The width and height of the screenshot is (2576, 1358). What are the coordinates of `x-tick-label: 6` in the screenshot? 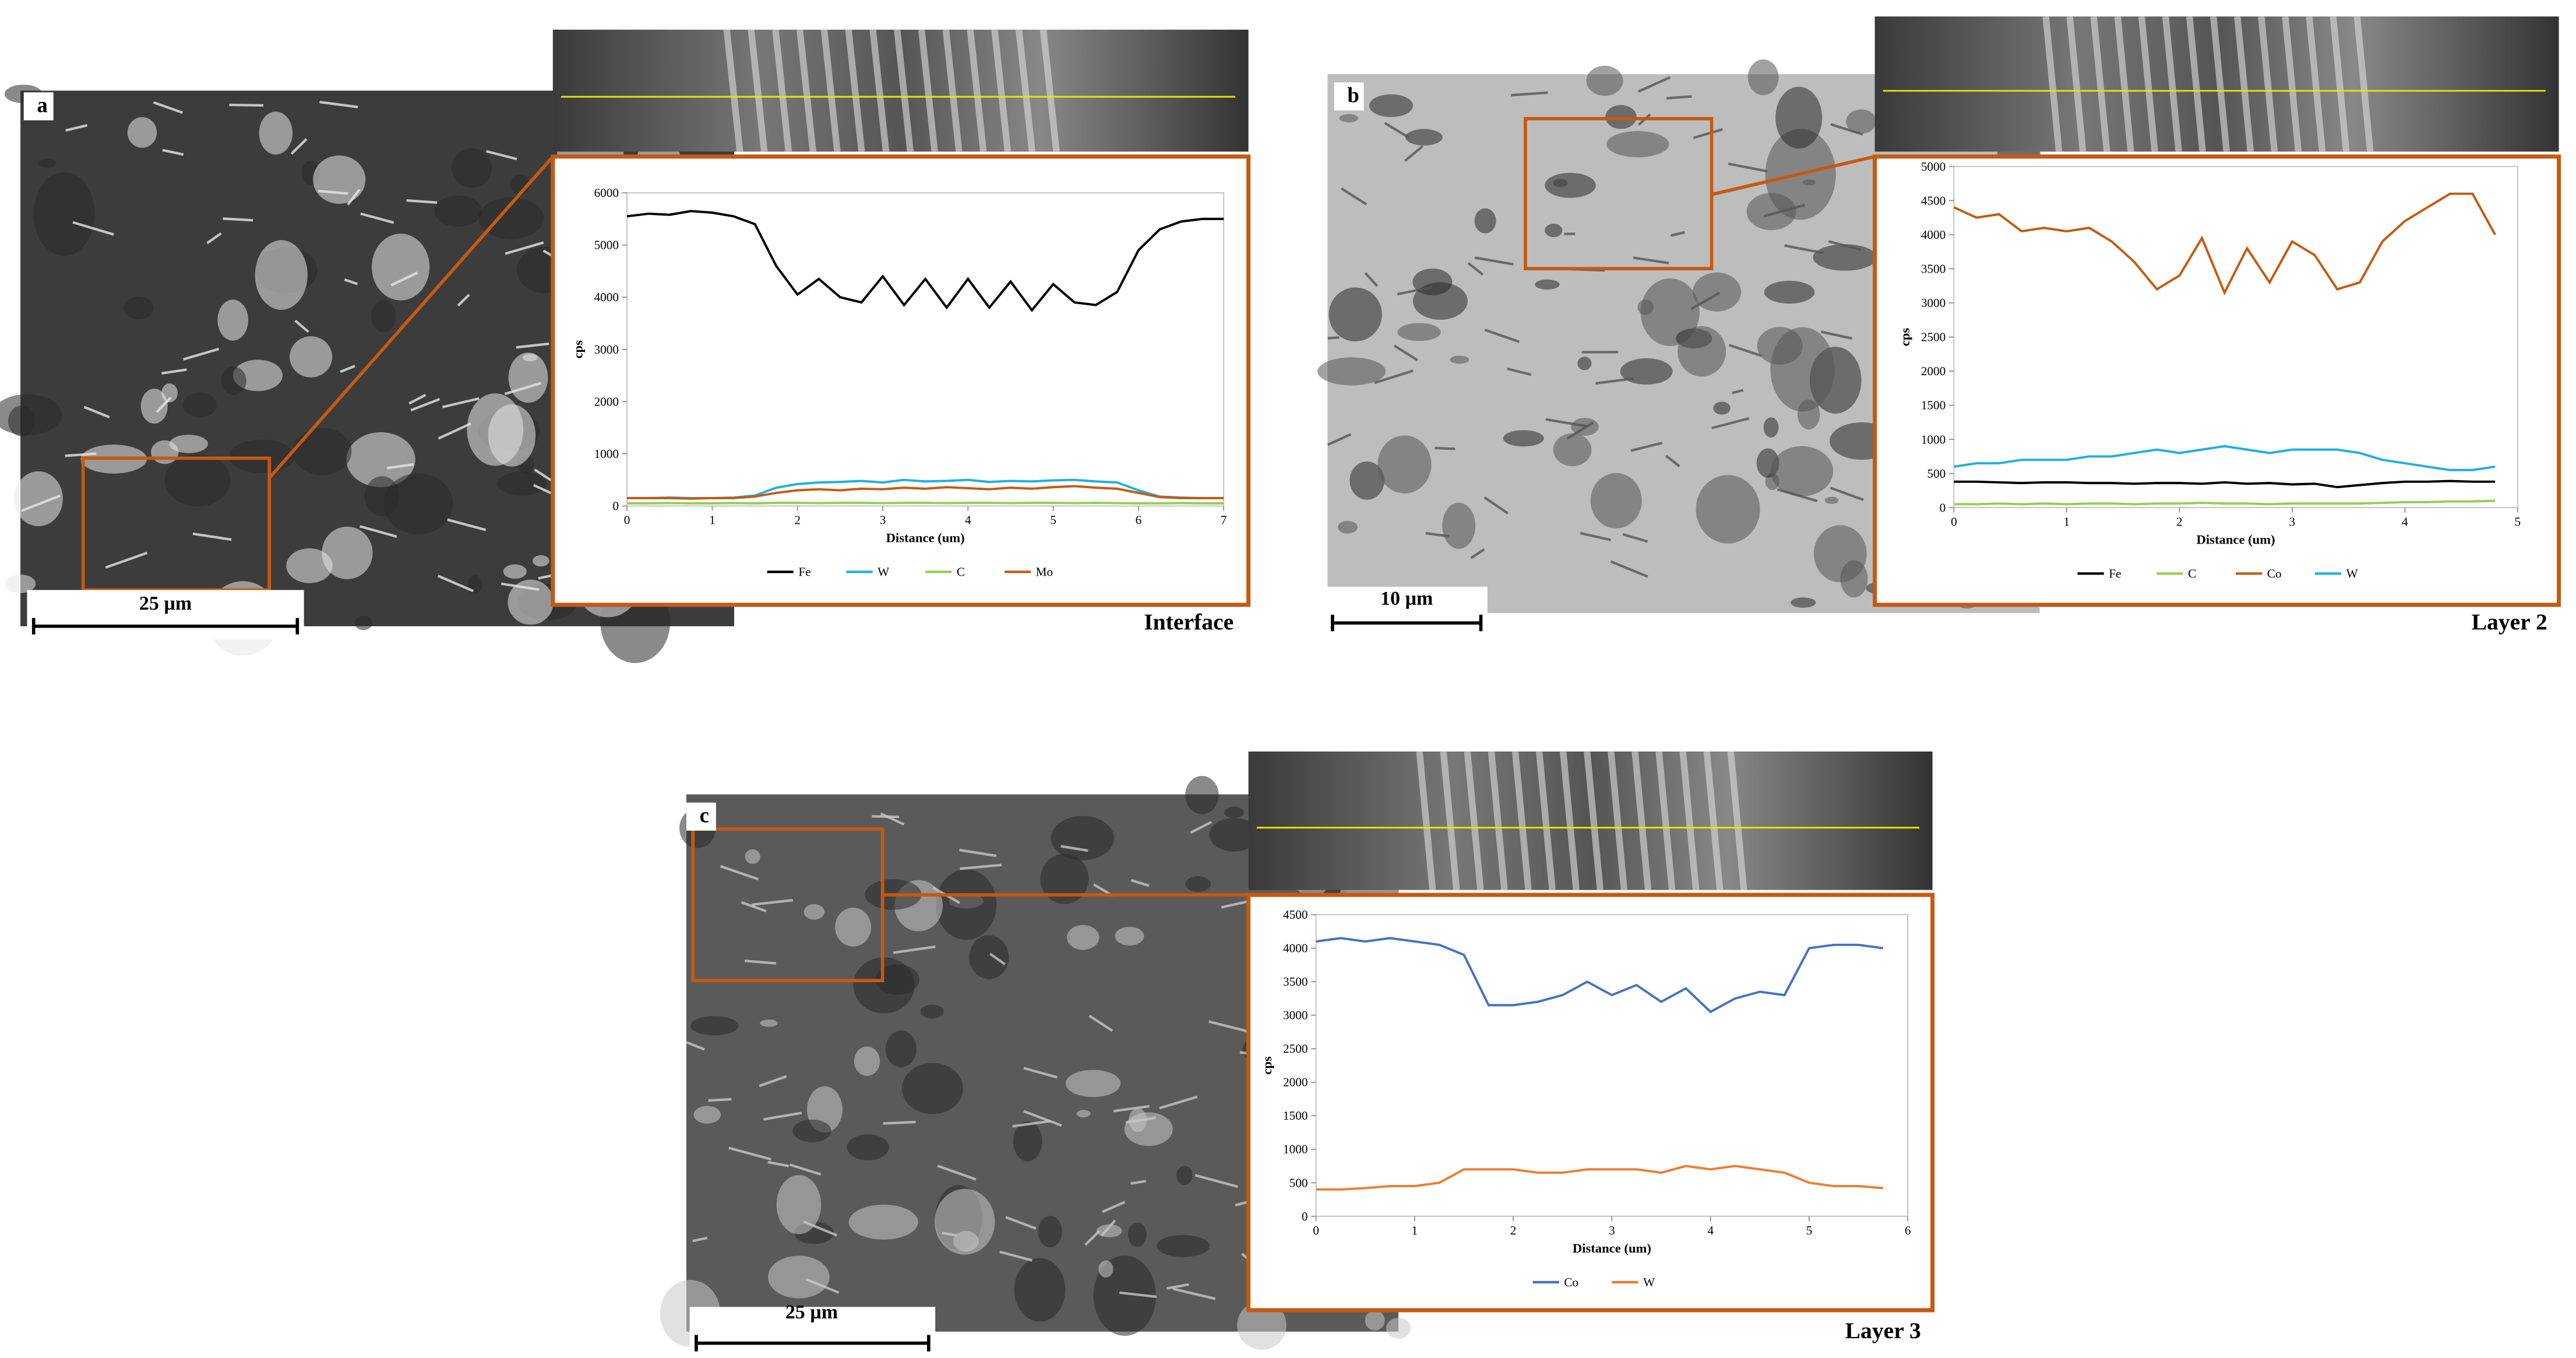 It's located at (1908, 1230).